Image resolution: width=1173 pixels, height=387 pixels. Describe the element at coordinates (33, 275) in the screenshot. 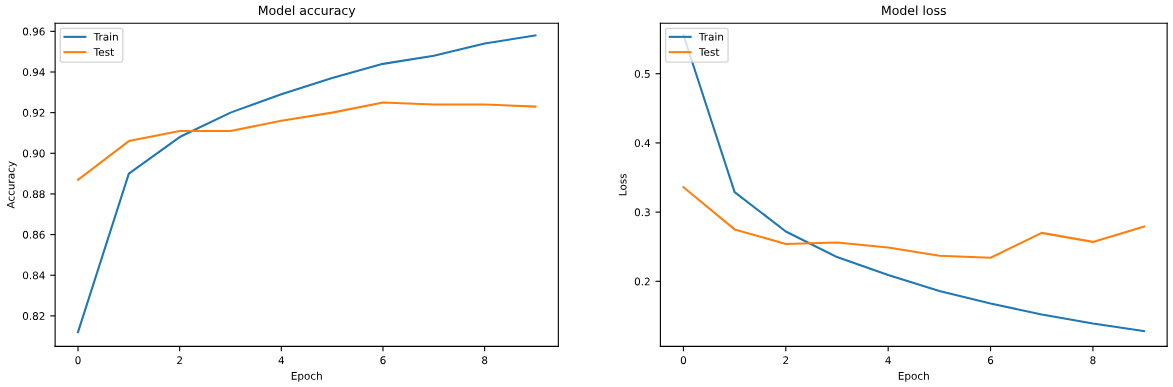

I see `y-tick-label: 0.84` at that location.